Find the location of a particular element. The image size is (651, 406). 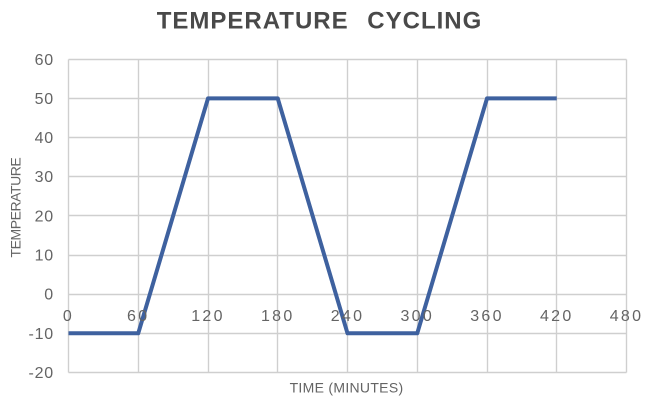

svg-text: 20 is located at coordinates (44, 216).